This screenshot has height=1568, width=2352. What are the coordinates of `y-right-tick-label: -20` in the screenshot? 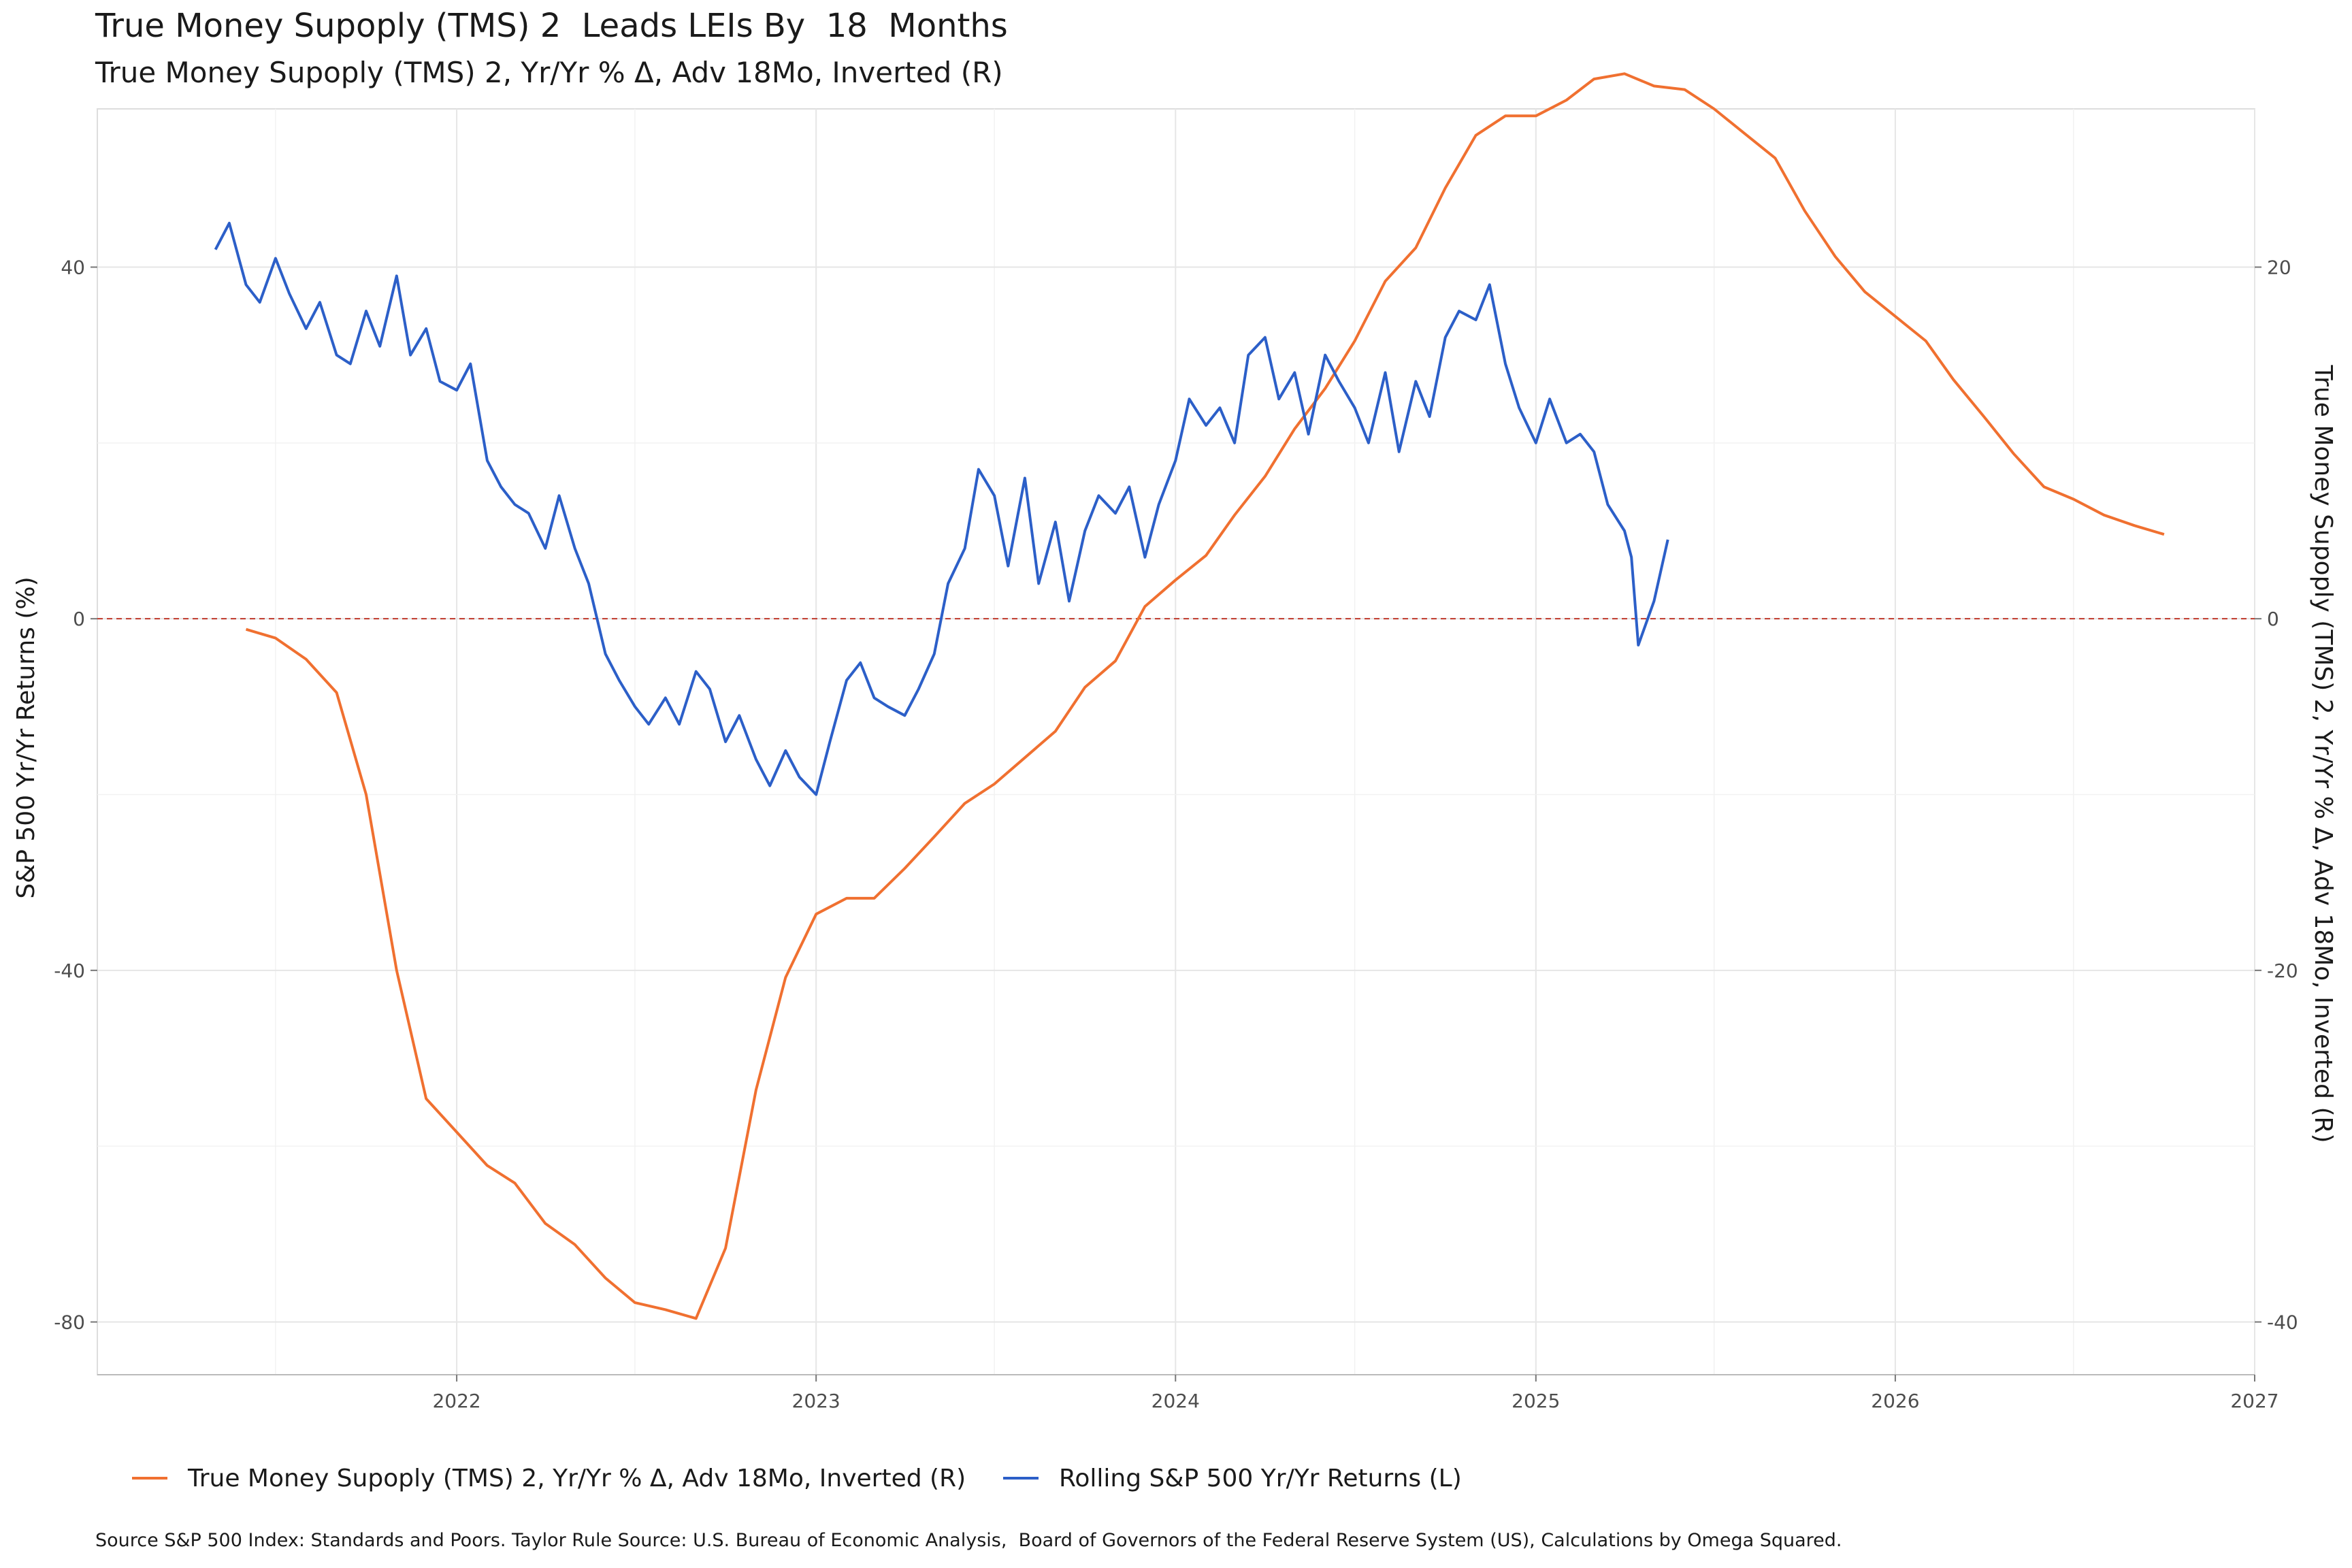 It's located at (2282, 971).